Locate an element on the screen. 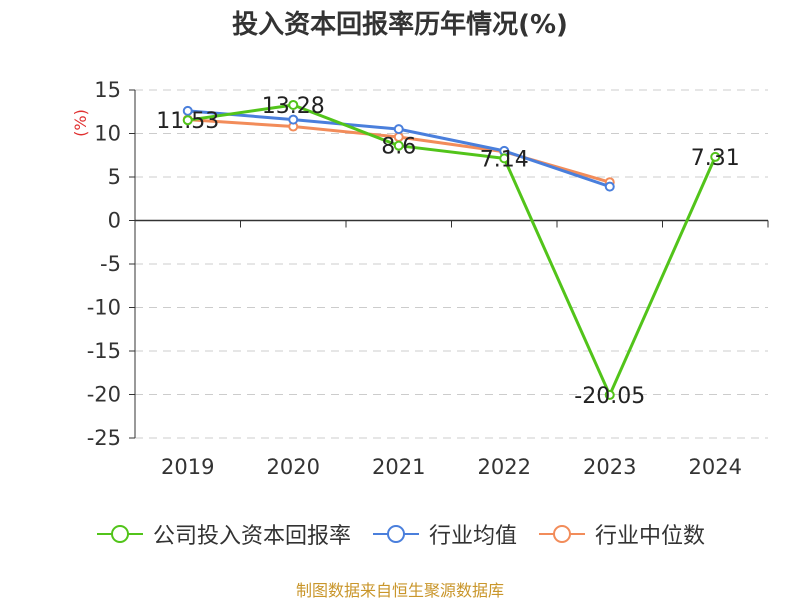 The height and width of the screenshot is (601, 800). y-tick-label: -5 is located at coordinates (110, 264).